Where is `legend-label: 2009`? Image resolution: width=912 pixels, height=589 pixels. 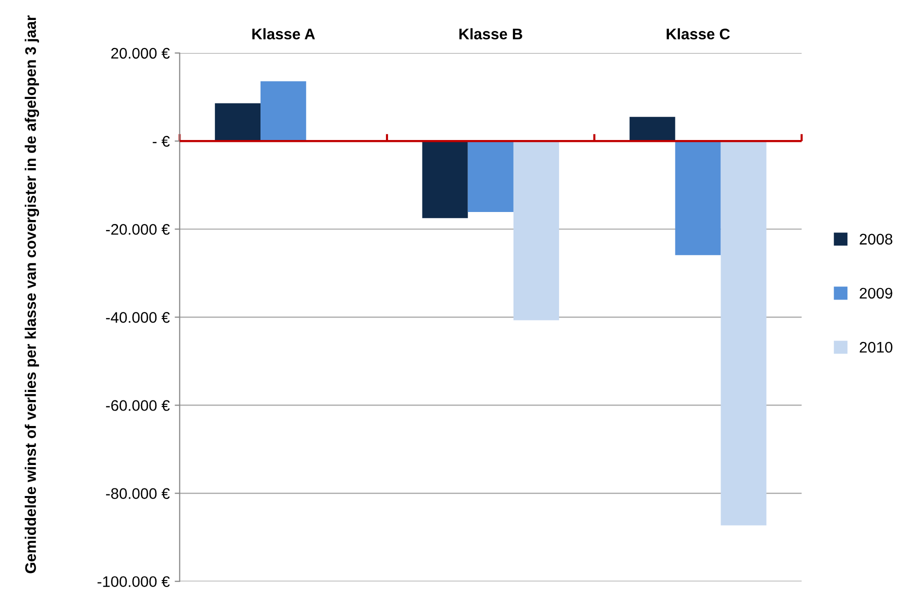 legend-label: 2009 is located at coordinates (876, 293).